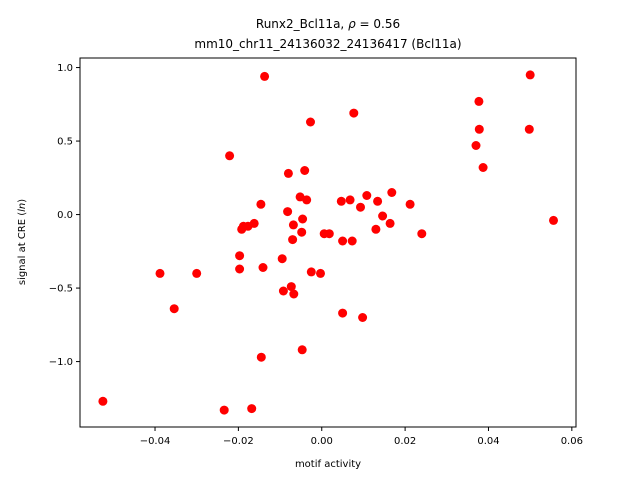 The image size is (640, 480). I want to click on y-tick-label: 0.5, so click(65, 142).